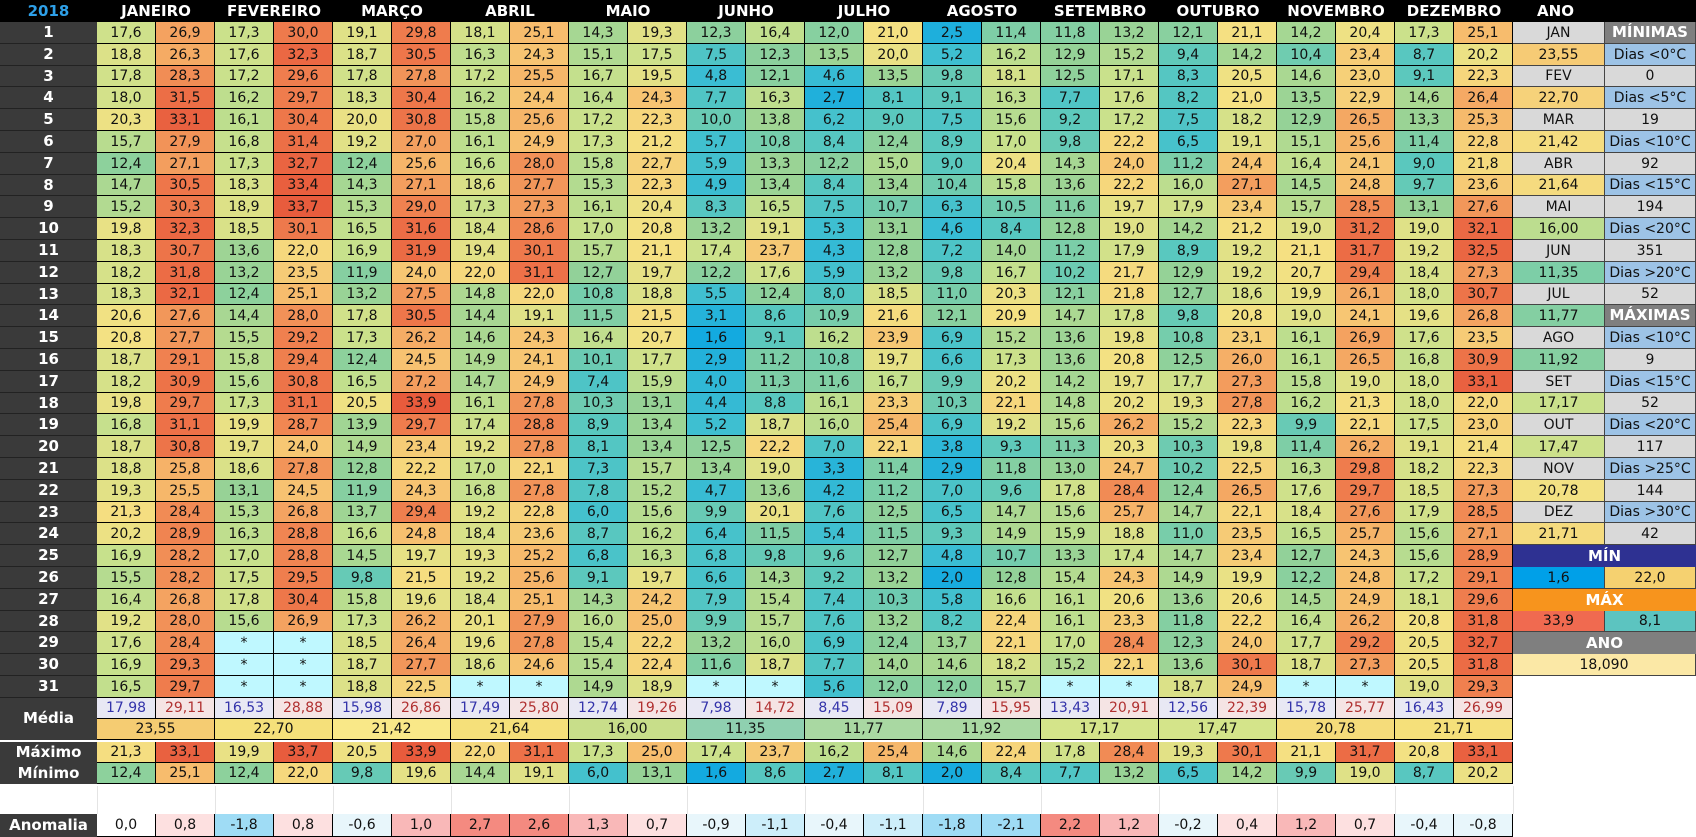  I want to click on media-avg: 17,47, so click(1218, 729).